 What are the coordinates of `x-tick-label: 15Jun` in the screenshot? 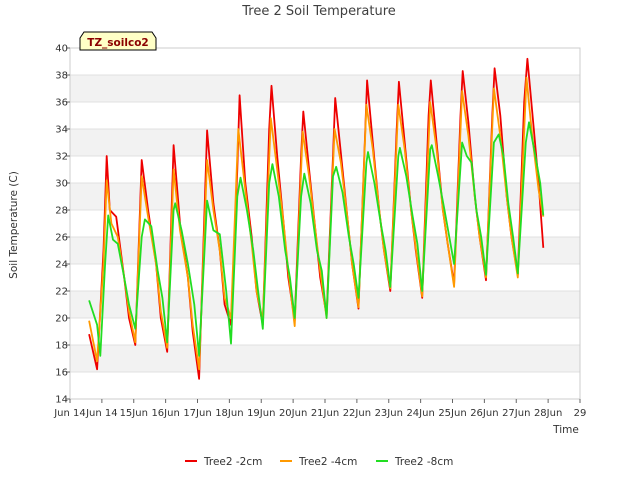 It's located at (134, 413).